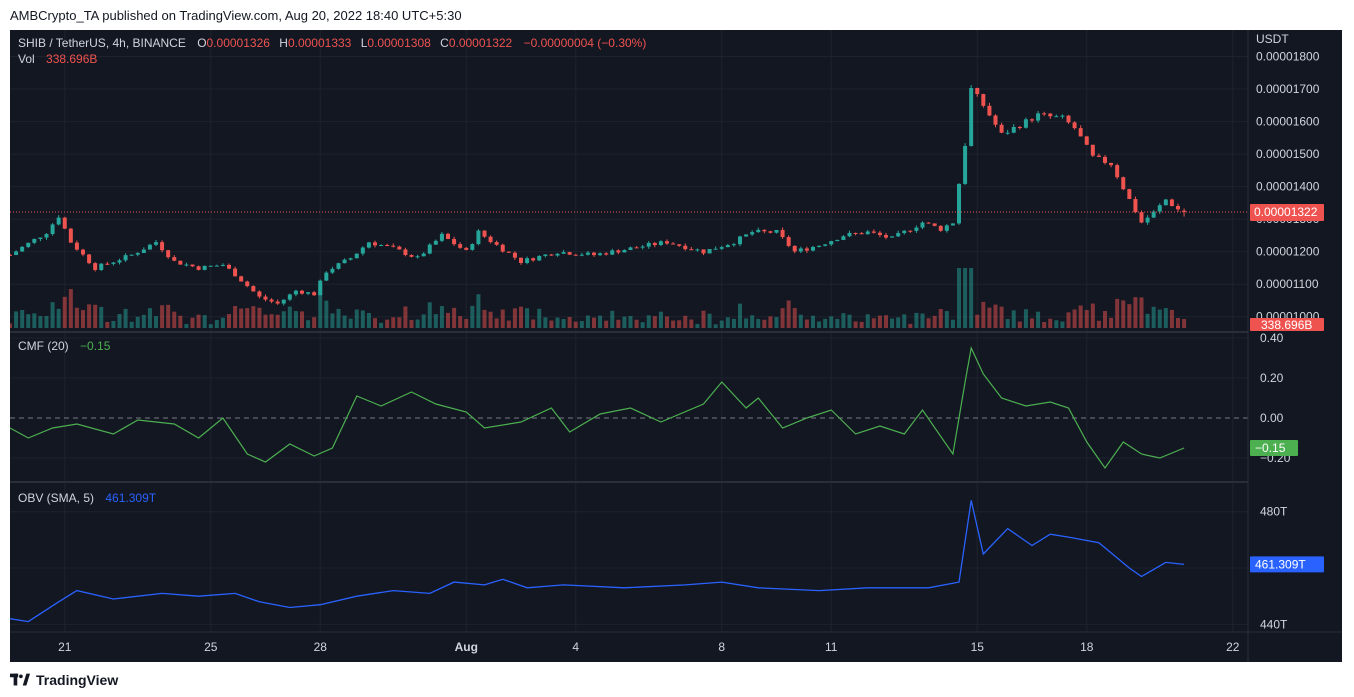 The image size is (1354, 697). Describe the element at coordinates (1233, 647) in the screenshot. I see `time-tick-label: 22` at that location.